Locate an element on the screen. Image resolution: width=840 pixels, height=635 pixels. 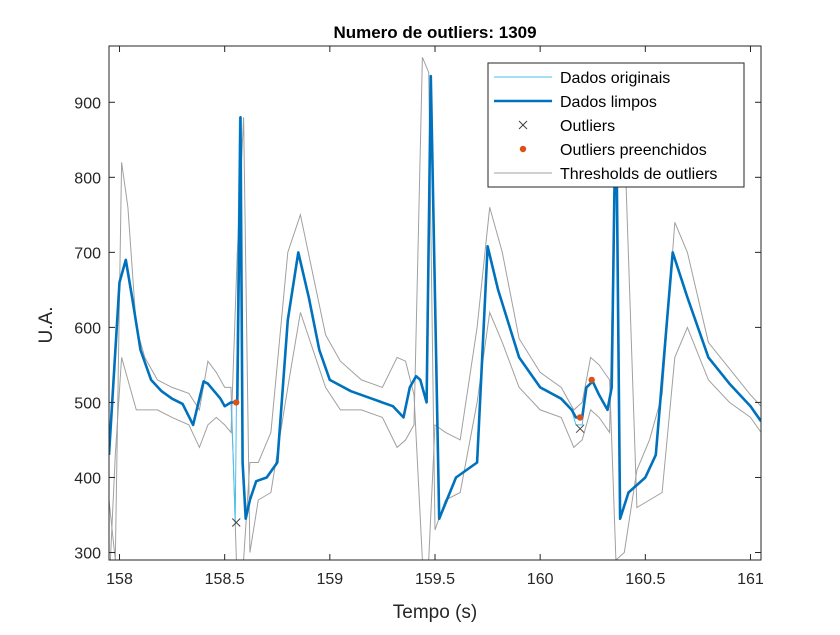
chart-title: Numero de outliers: 1309 is located at coordinates (434, 32).